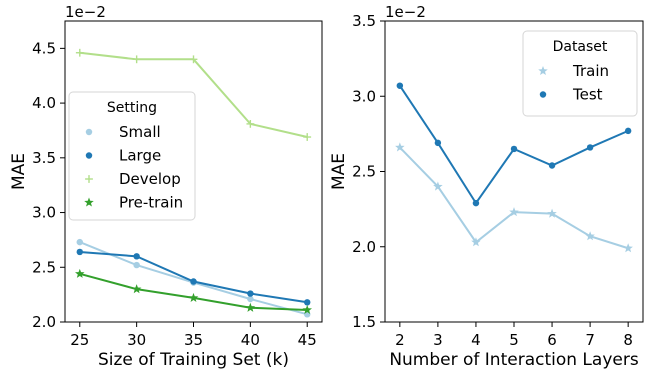  What do you see at coordinates (89, 155) in the screenshot?
I see `legend-marker-large` at bounding box center [89, 155].